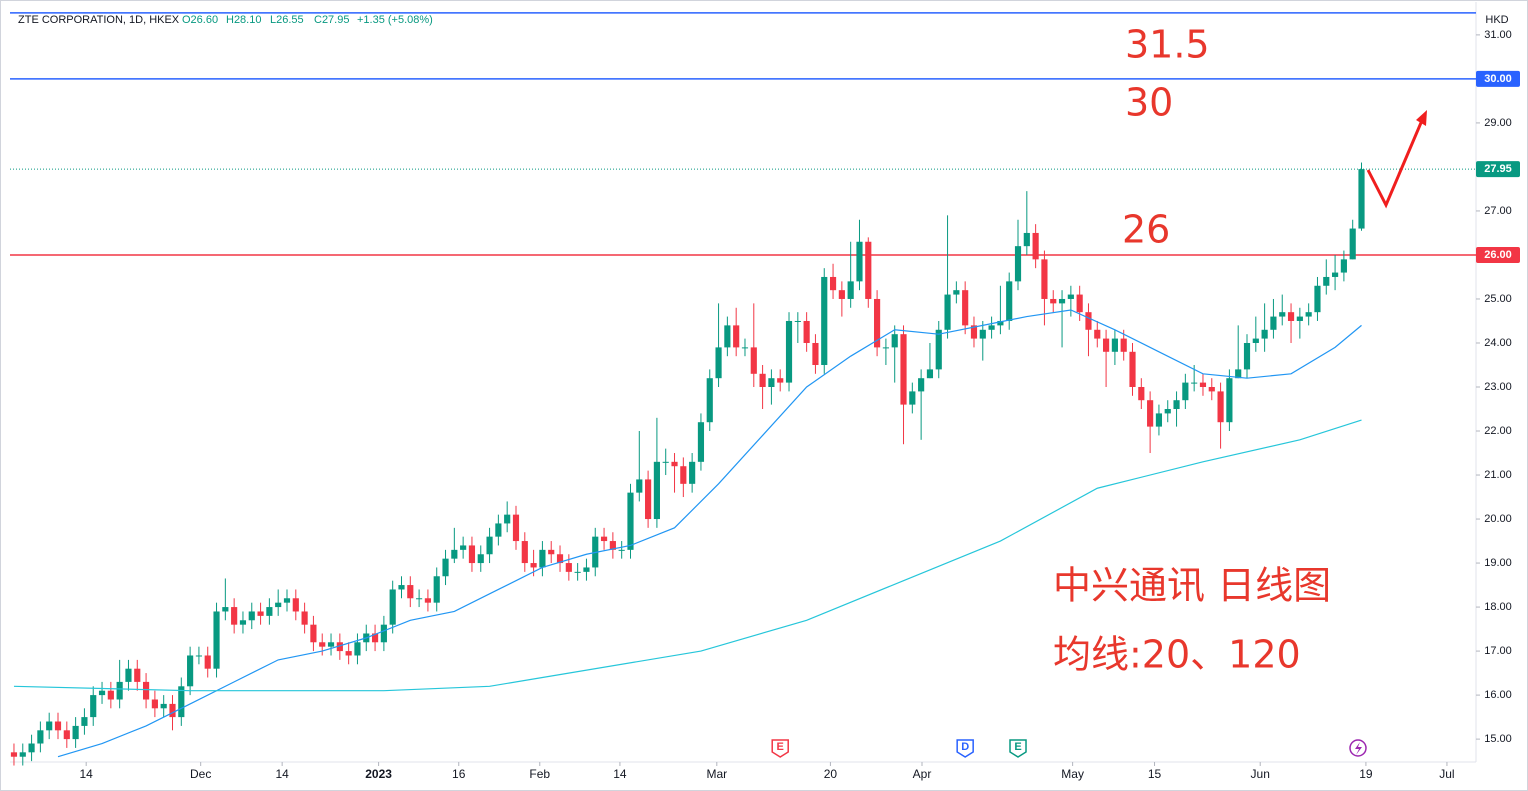 Image resolution: width=1528 pixels, height=791 pixels. What do you see at coordinates (922, 774) in the screenshot?
I see `x-tick-label: Apr` at bounding box center [922, 774].